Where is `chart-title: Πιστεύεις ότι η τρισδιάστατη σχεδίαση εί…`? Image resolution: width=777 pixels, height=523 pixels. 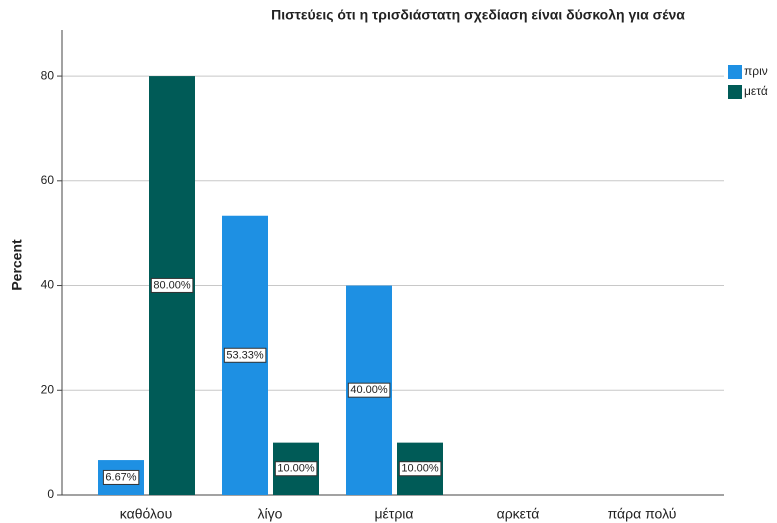
chart-title: Πιστεύεις ότι η τρισδιάστατη σχεδίαση εί… is located at coordinates (478, 15).